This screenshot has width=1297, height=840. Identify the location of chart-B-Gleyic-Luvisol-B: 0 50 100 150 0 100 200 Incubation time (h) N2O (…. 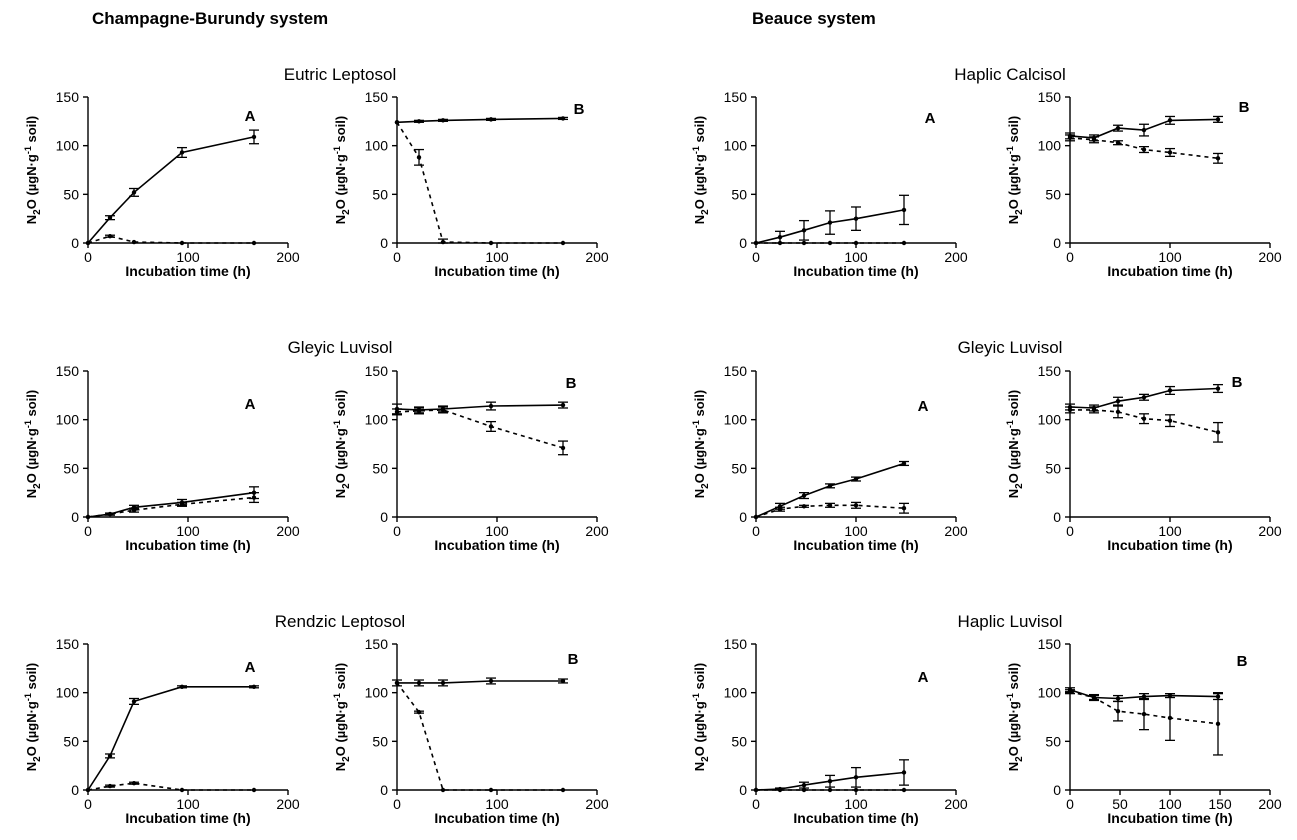
(1143, 458).